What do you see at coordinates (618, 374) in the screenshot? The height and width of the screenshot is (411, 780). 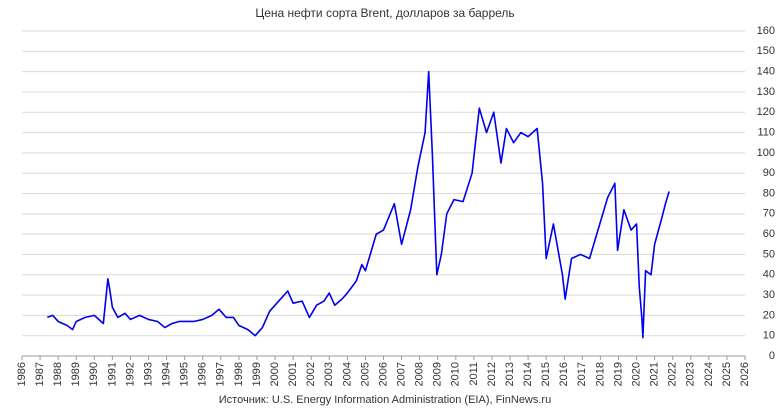 I see `x-tick-label: 2019` at bounding box center [618, 374].